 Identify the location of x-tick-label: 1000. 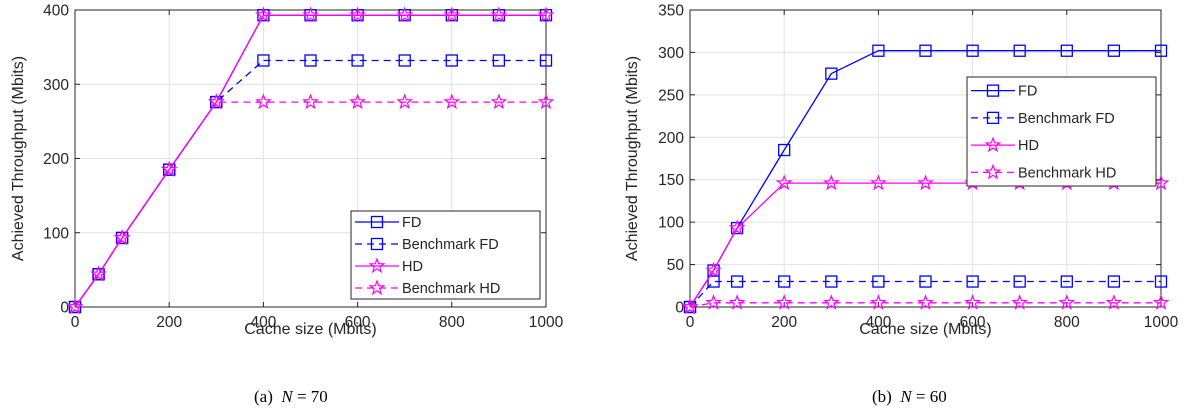
(1161, 322).